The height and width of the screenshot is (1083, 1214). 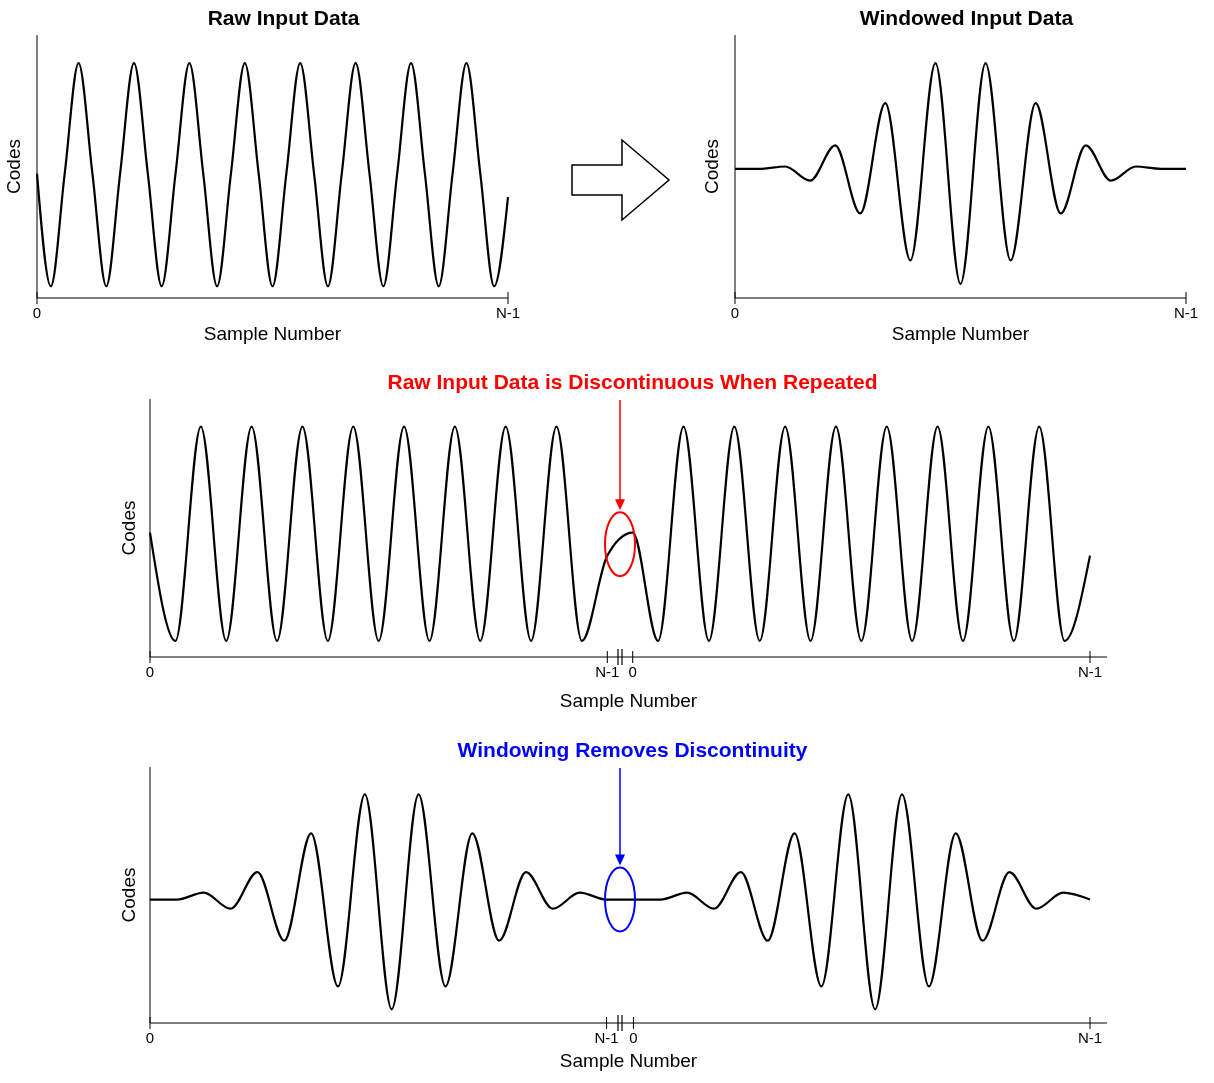 I want to click on text: Windowing Removes Discontinuity, so click(x=632, y=750).